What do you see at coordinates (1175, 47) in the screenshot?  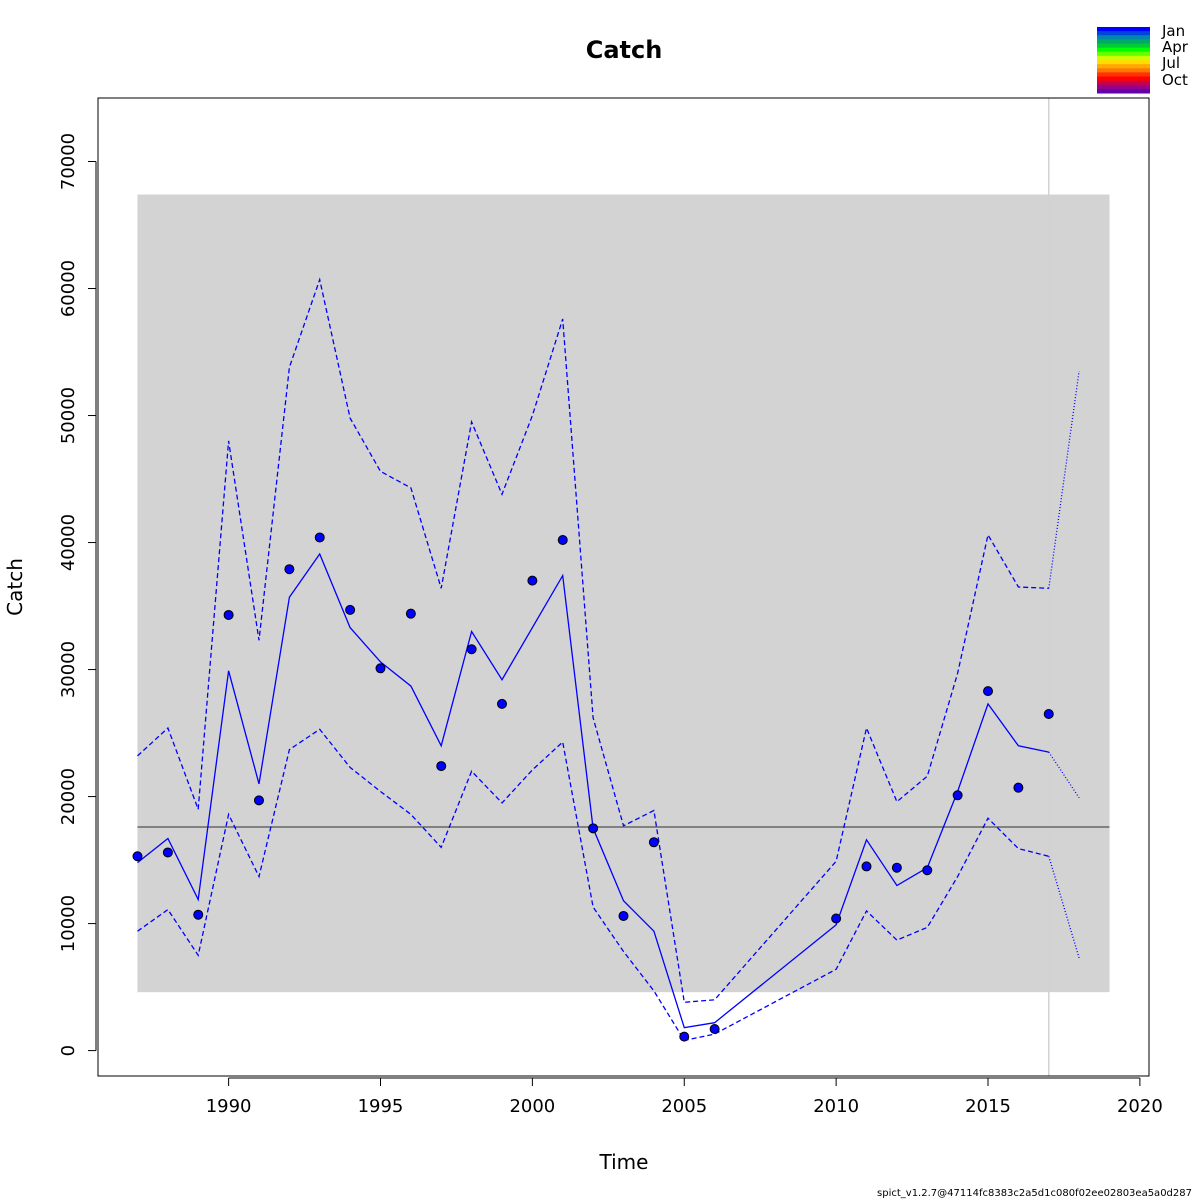 I see `legend-label: Apr` at bounding box center [1175, 47].